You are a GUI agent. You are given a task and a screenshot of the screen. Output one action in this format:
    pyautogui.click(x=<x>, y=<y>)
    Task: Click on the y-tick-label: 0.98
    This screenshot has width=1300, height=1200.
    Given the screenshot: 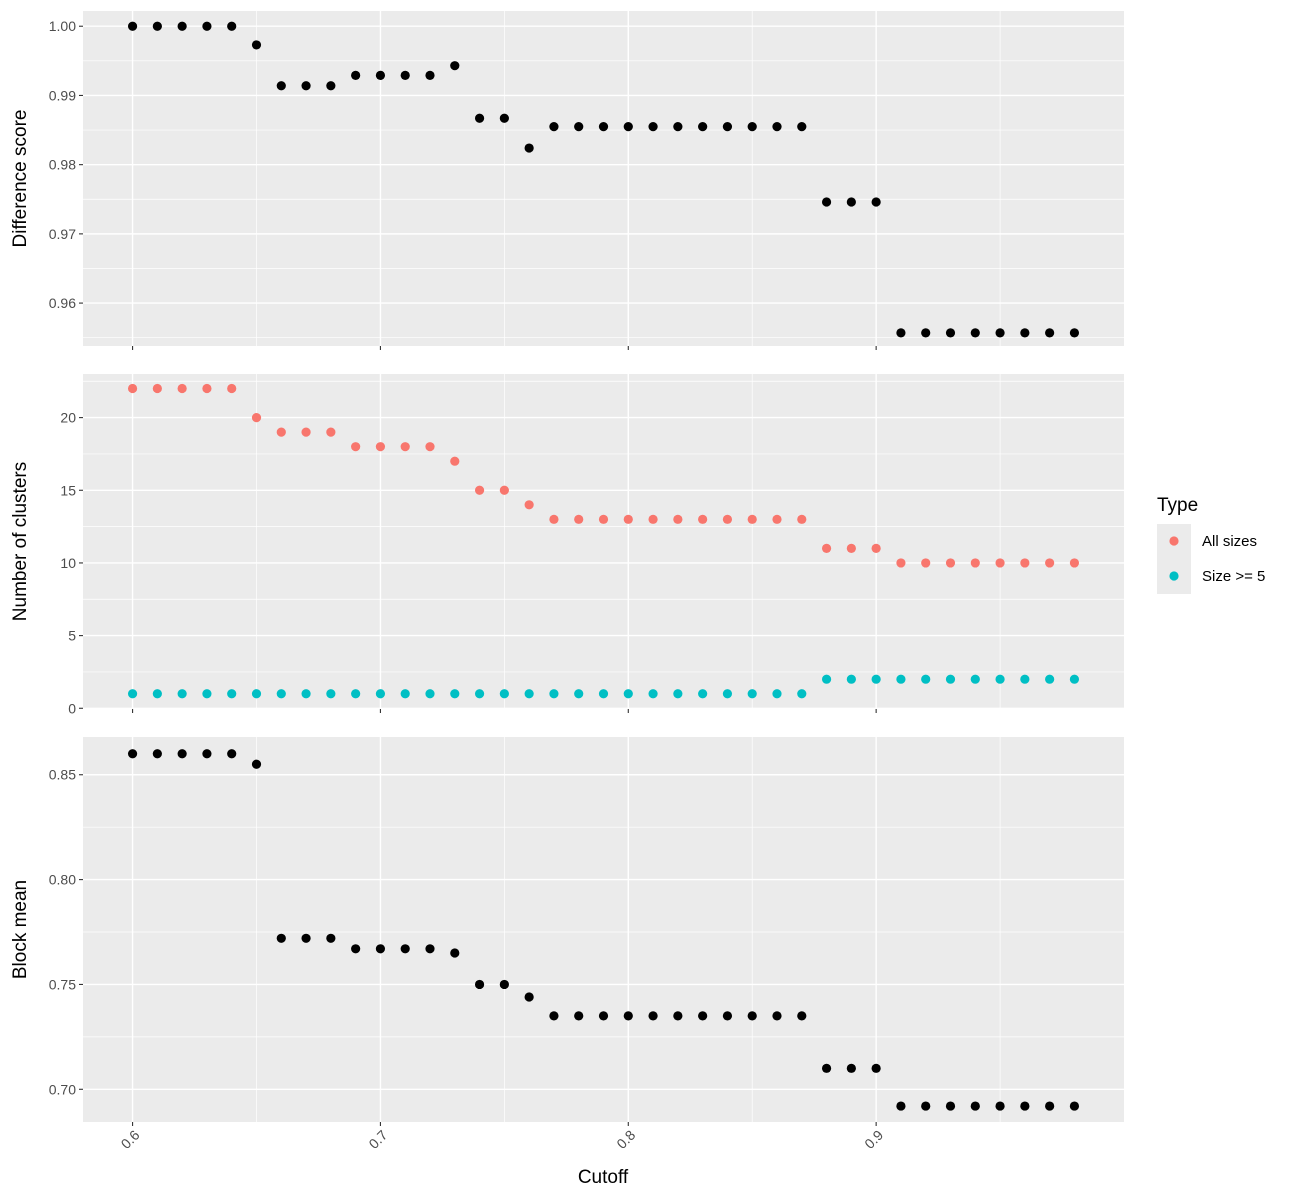 What is the action you would take?
    pyautogui.click(x=62, y=165)
    